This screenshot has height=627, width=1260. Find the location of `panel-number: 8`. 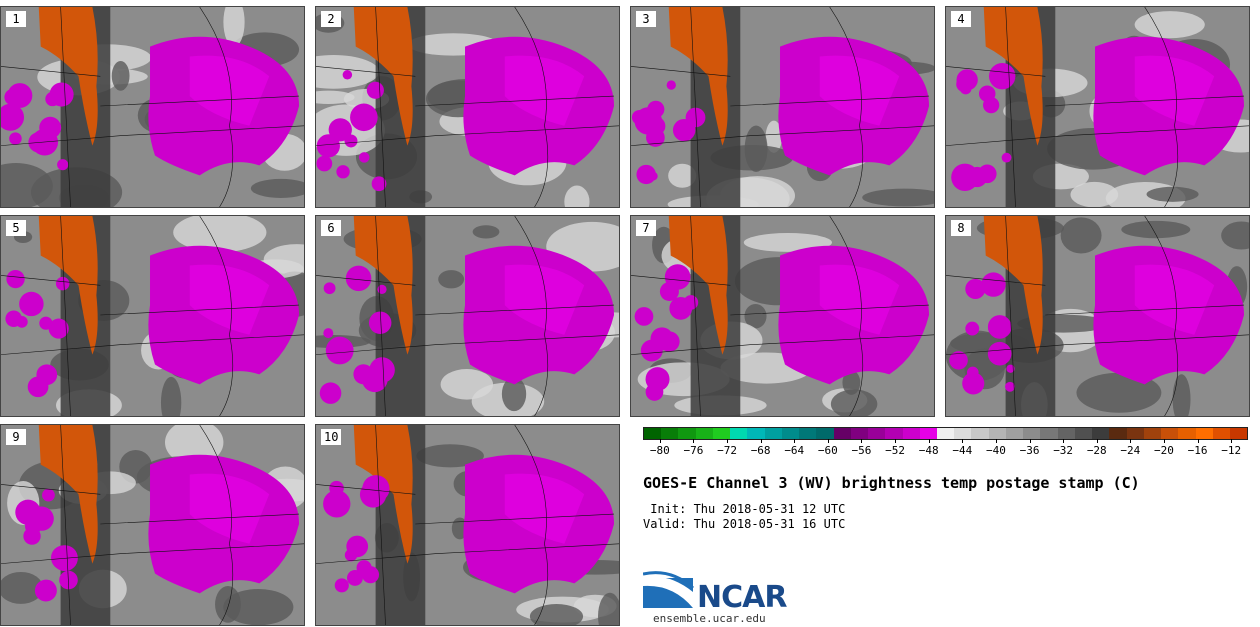

panel-number: 8 is located at coordinates (961, 228).